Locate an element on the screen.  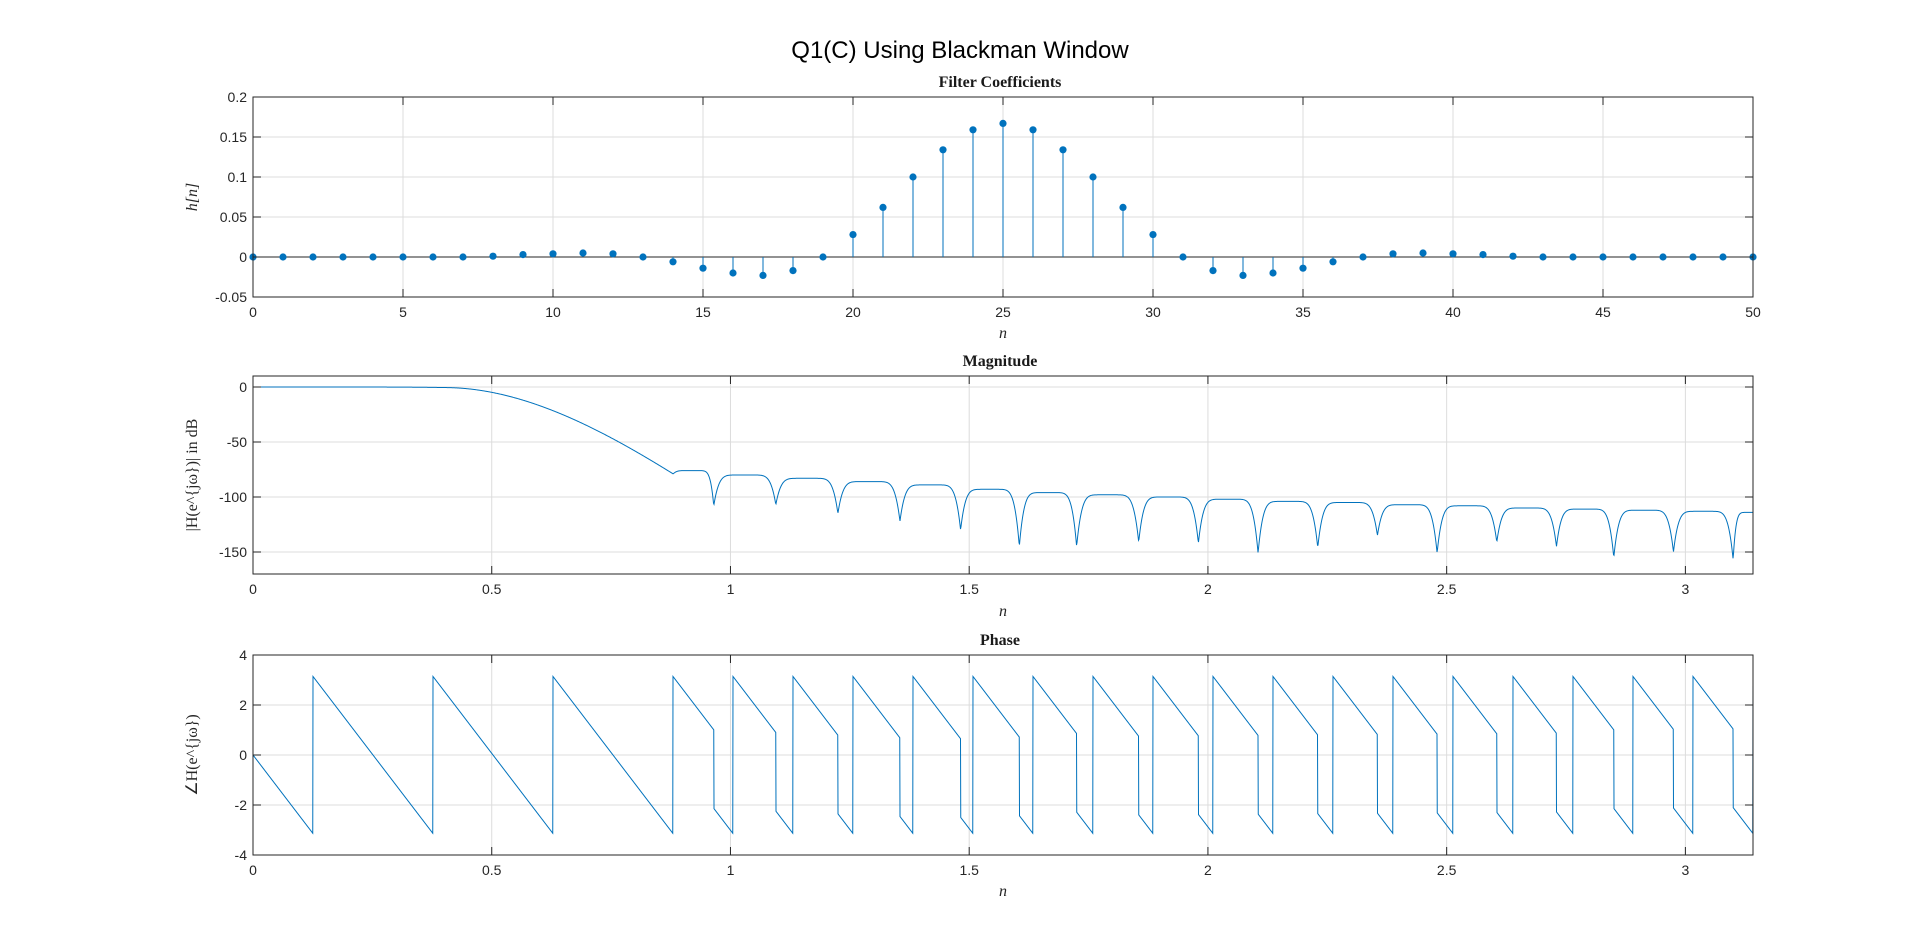
phase-xtick-label: 1 is located at coordinates (731, 870).